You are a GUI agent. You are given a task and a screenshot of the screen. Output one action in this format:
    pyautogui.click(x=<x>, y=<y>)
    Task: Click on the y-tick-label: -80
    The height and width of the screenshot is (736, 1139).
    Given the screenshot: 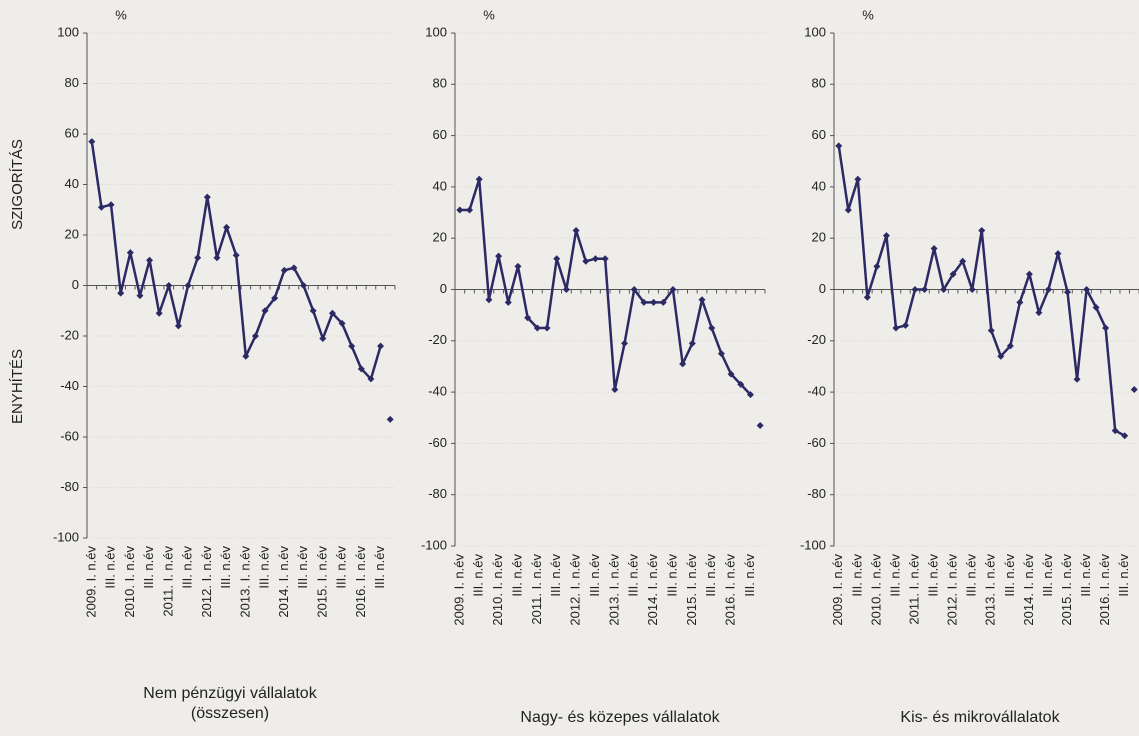 What is the action you would take?
    pyautogui.click(x=816, y=493)
    